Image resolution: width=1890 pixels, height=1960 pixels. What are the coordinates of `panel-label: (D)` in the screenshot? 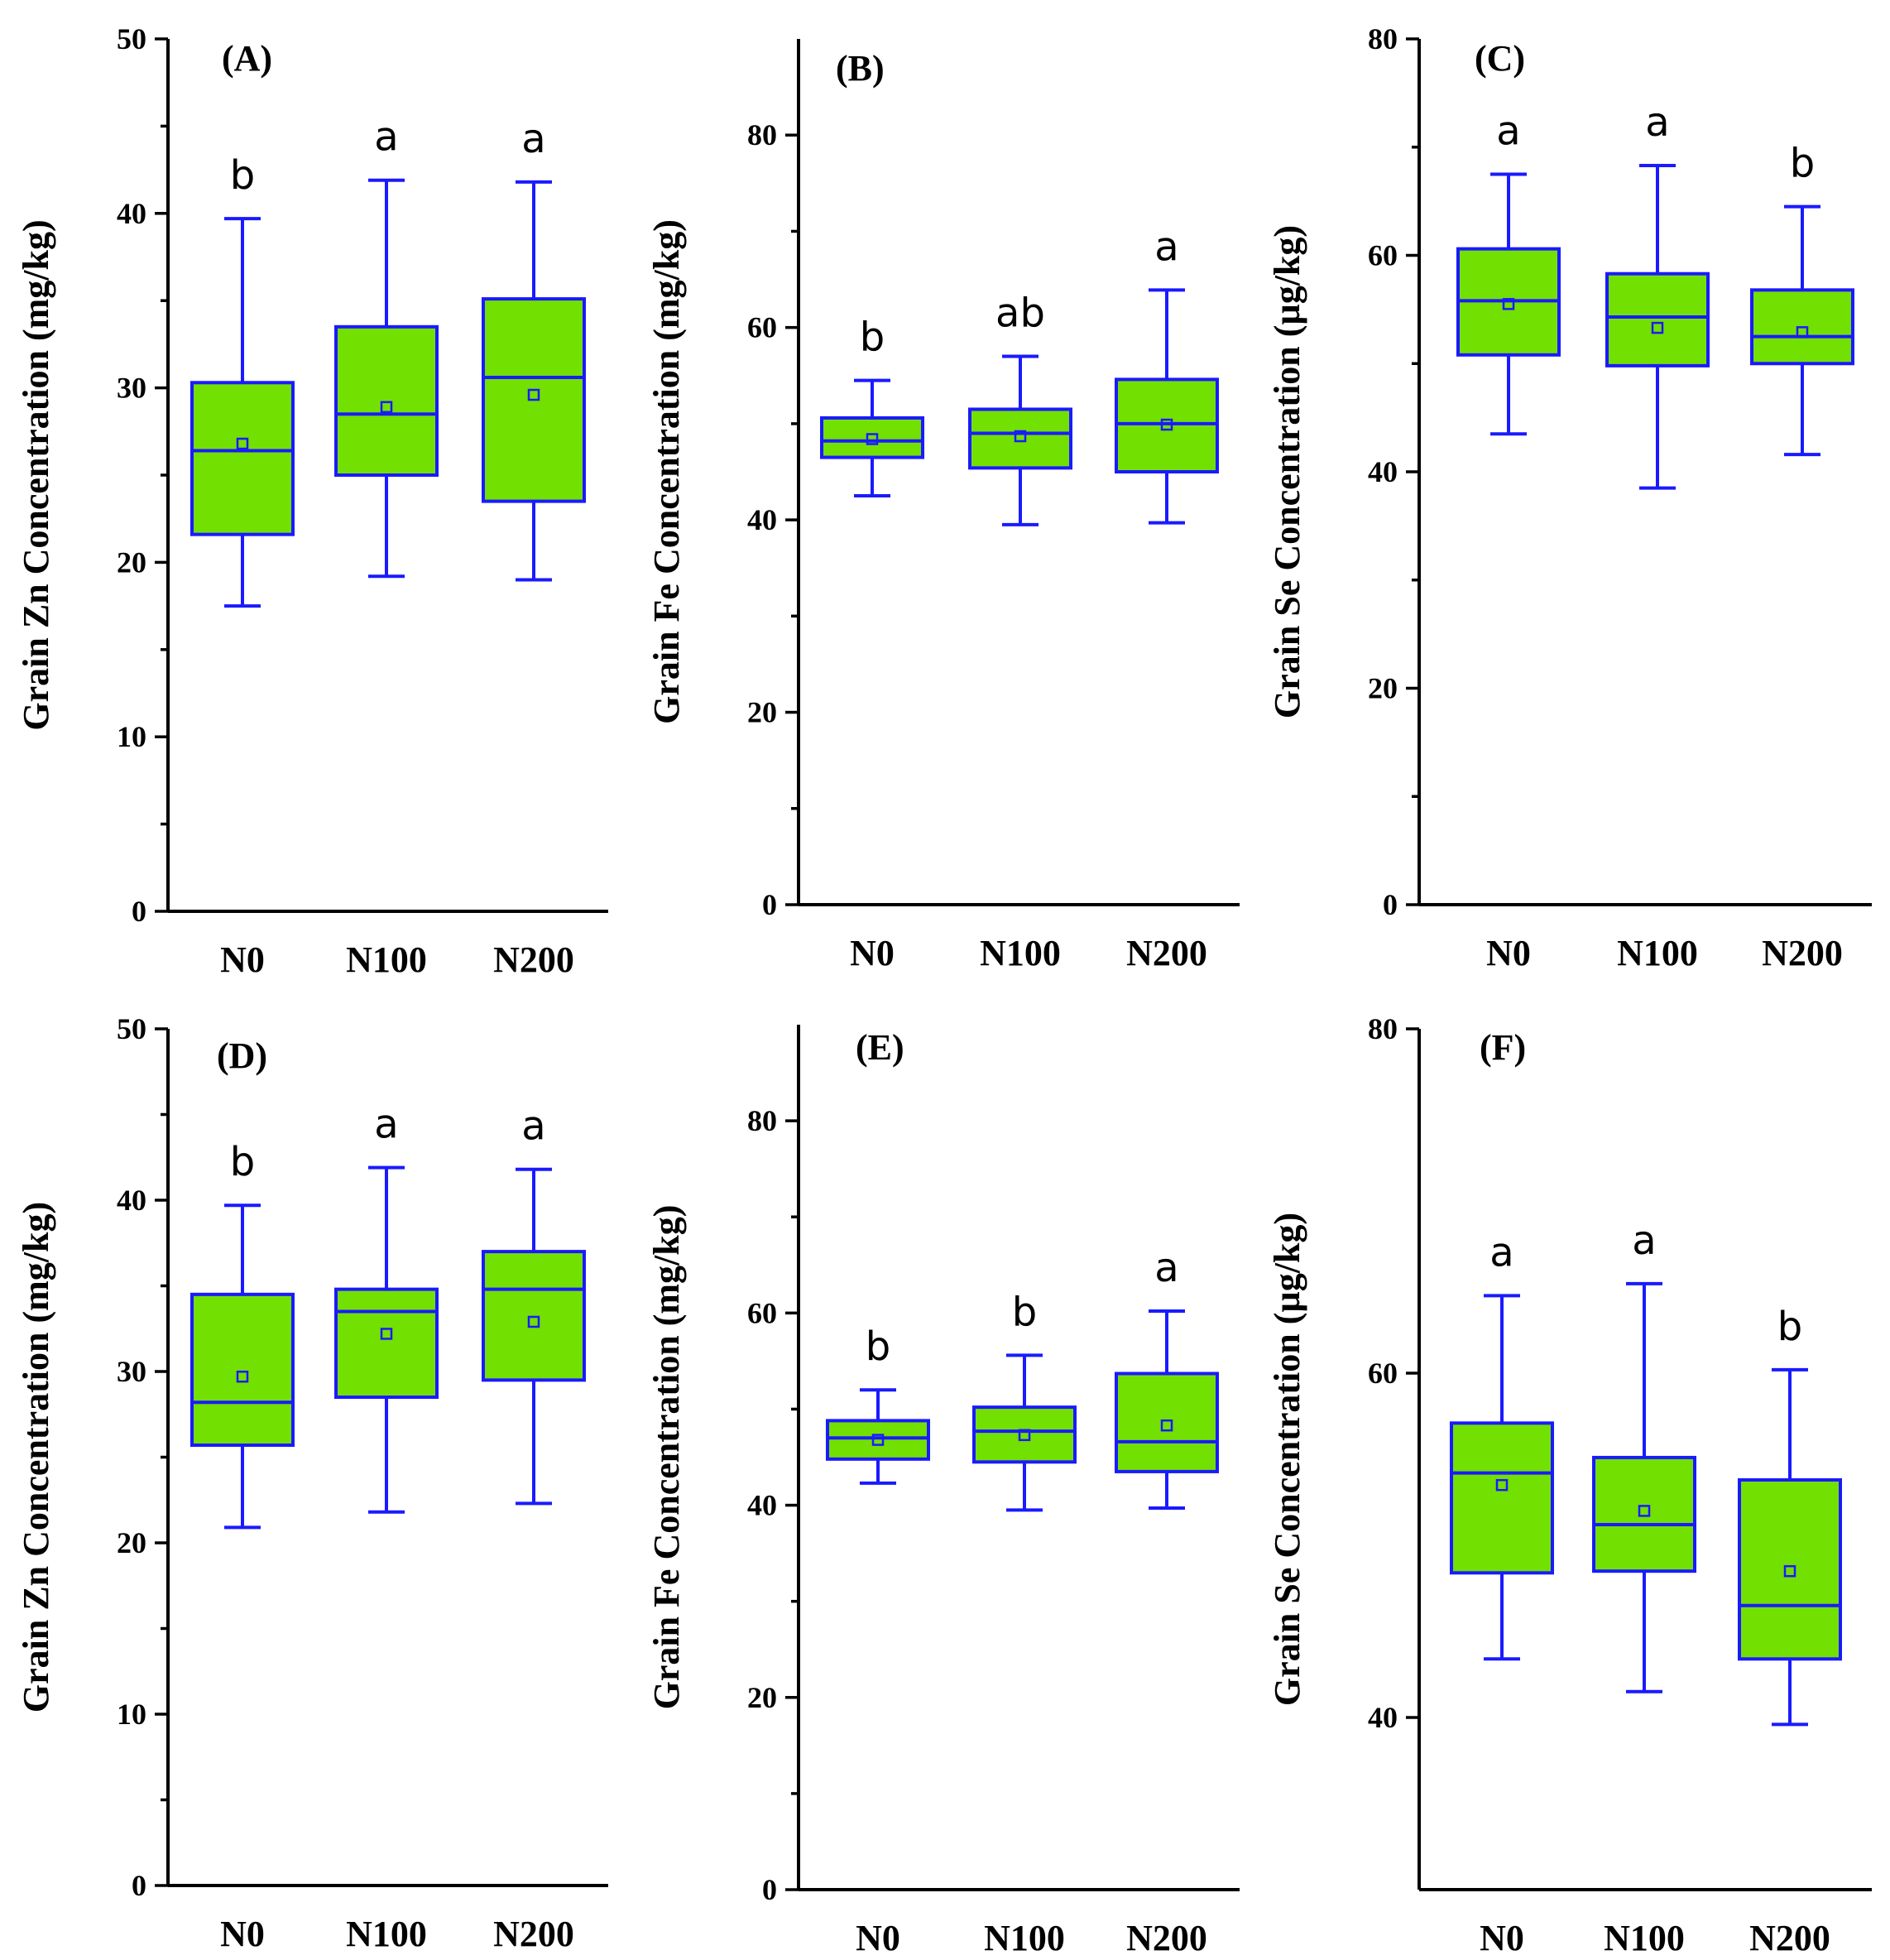 It's located at (242, 1056).